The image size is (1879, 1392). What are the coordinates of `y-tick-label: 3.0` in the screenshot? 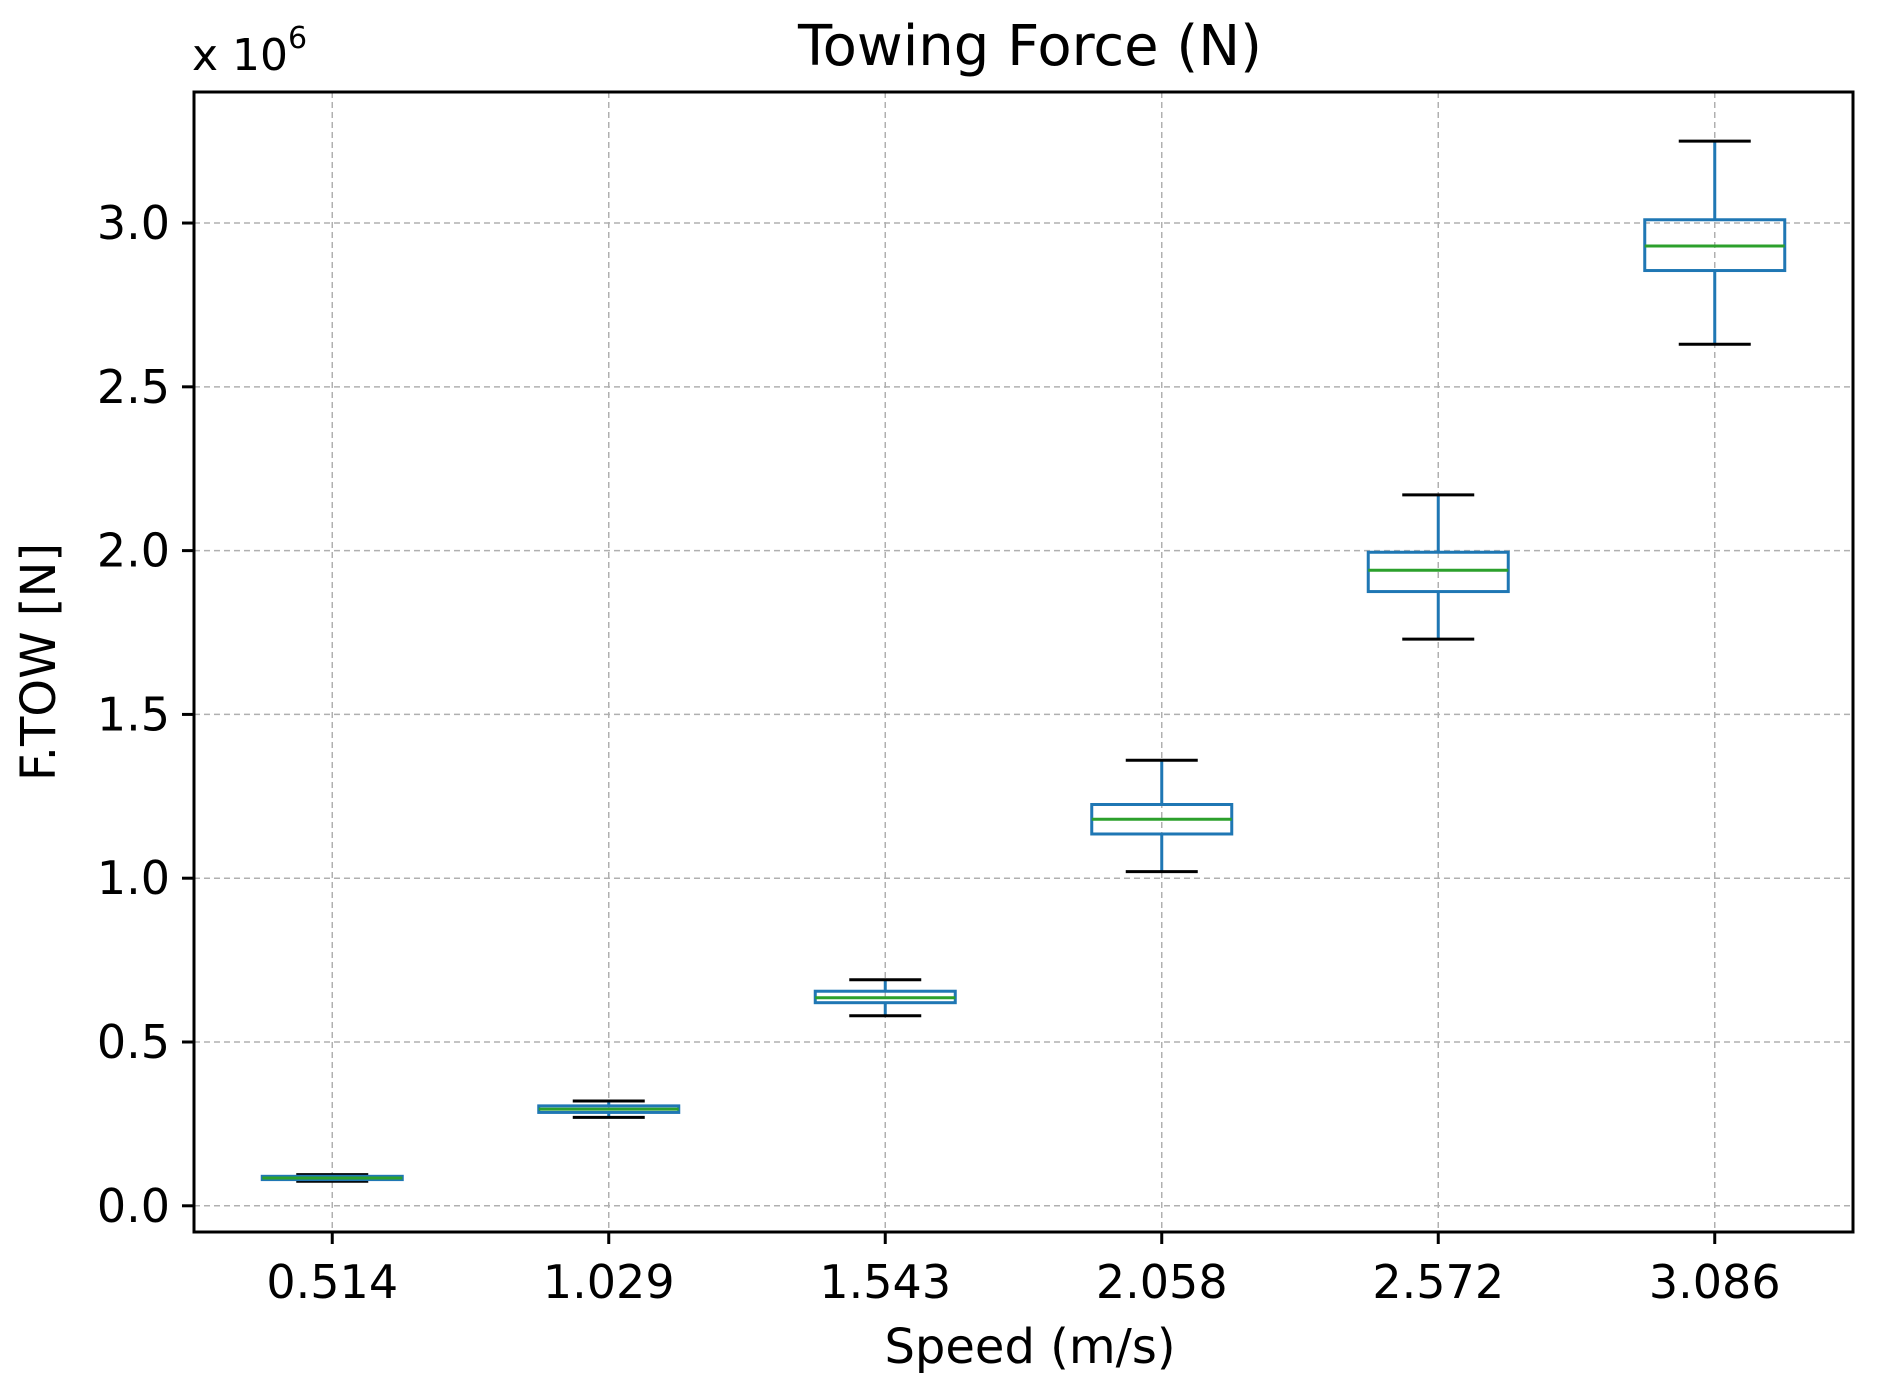 It's located at (133, 223).